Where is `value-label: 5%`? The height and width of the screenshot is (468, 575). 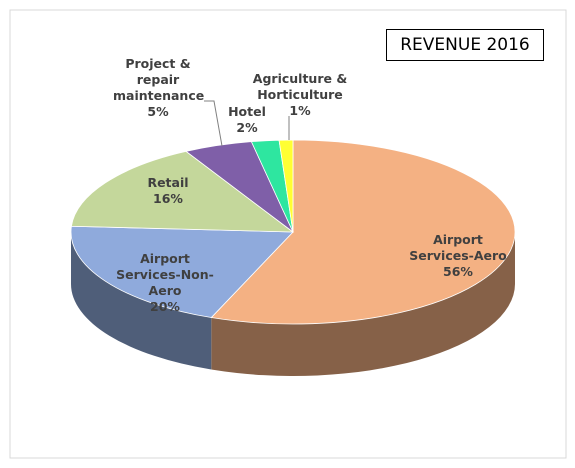 value-label: 5% is located at coordinates (158, 111).